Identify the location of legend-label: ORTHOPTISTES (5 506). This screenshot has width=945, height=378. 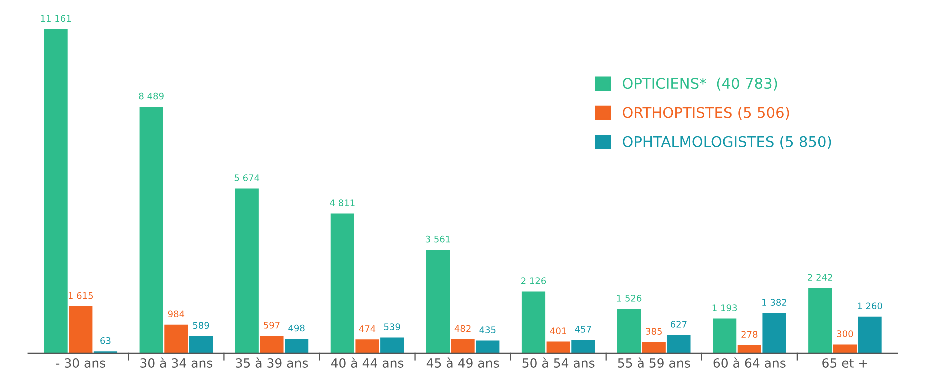
(706, 113).